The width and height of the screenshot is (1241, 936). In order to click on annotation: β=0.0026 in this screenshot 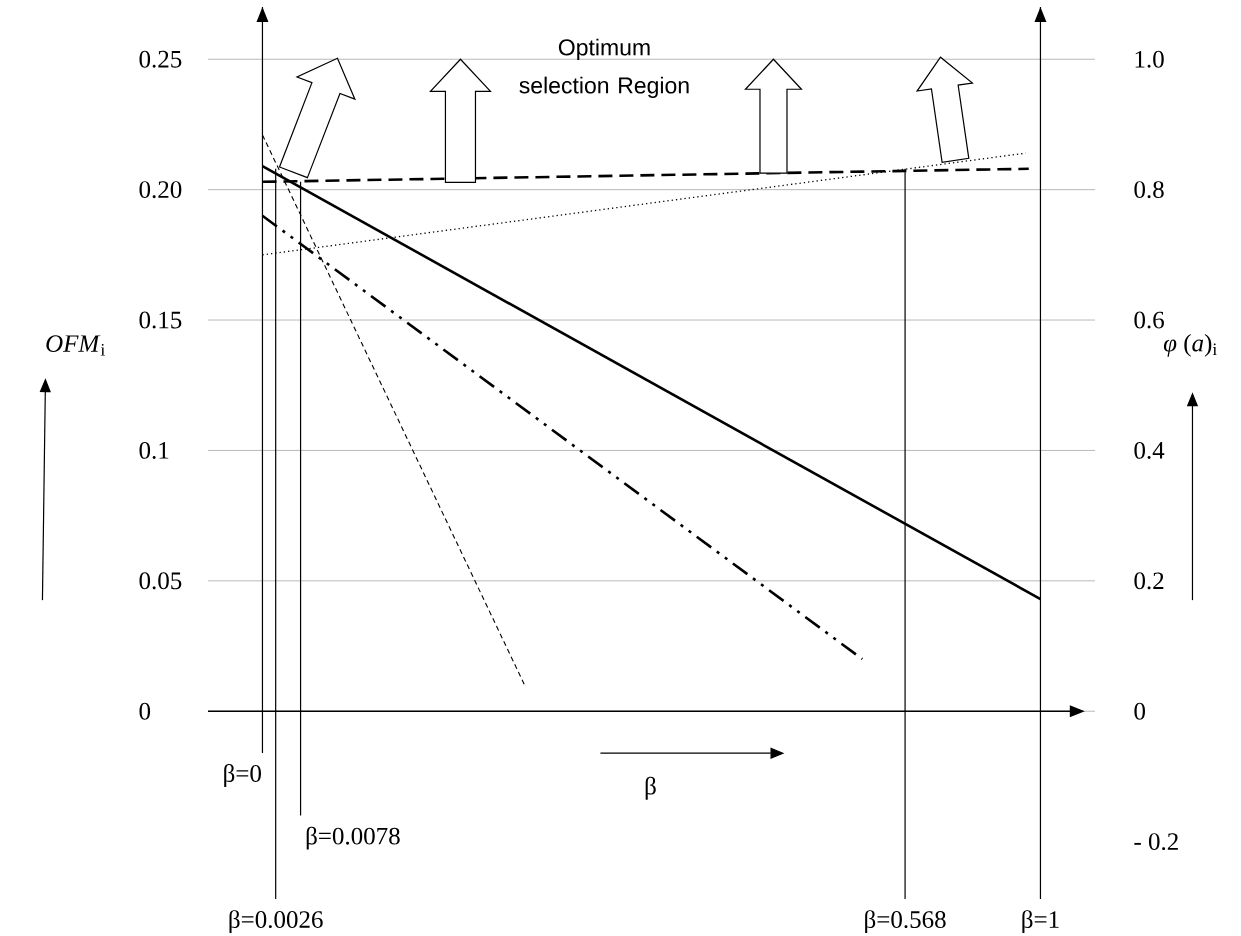, I will do `click(276, 922)`.